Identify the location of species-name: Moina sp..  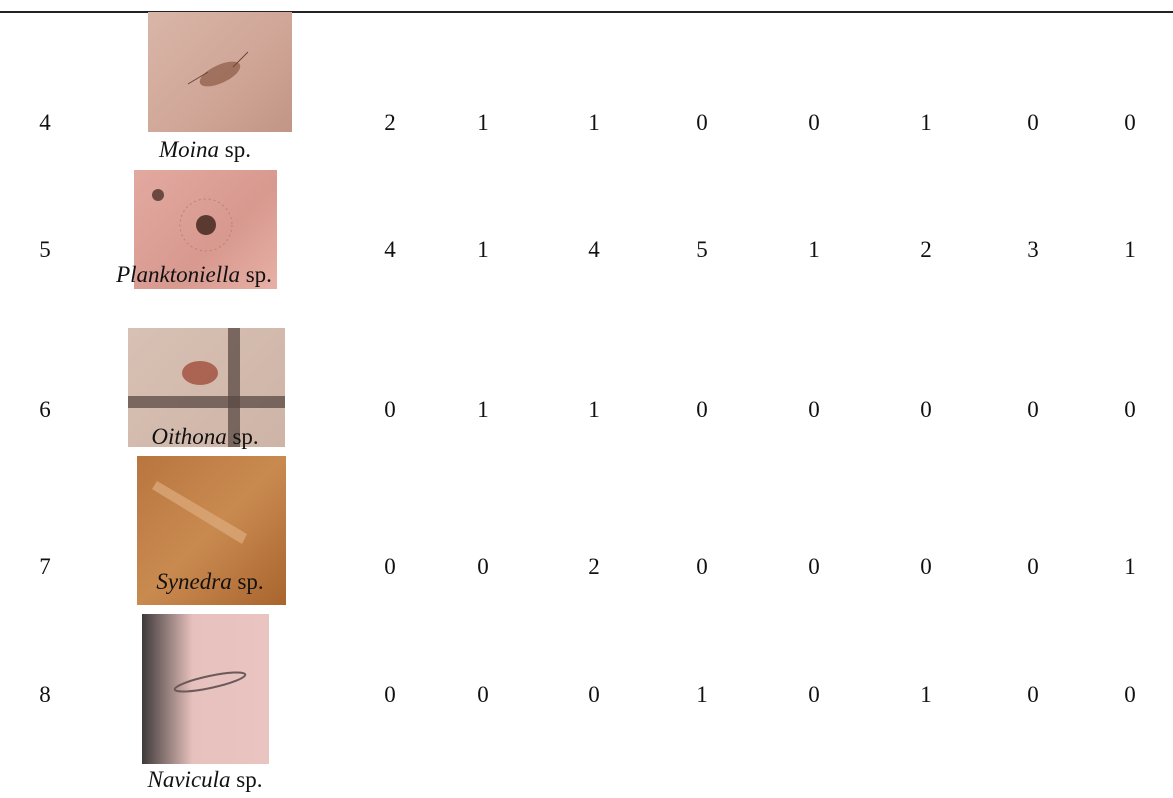
(205, 150).